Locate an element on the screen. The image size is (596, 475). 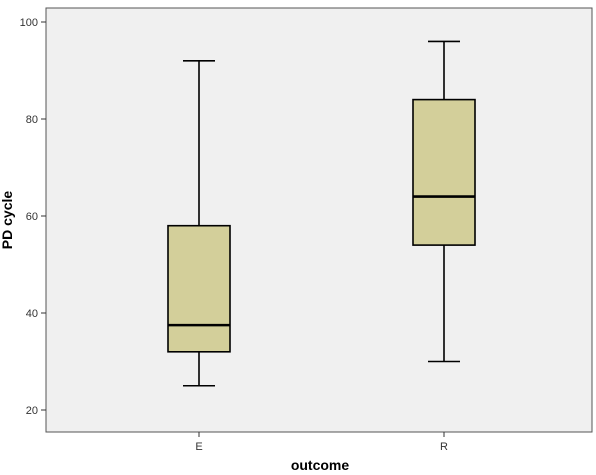
box-E is located at coordinates (199, 223).